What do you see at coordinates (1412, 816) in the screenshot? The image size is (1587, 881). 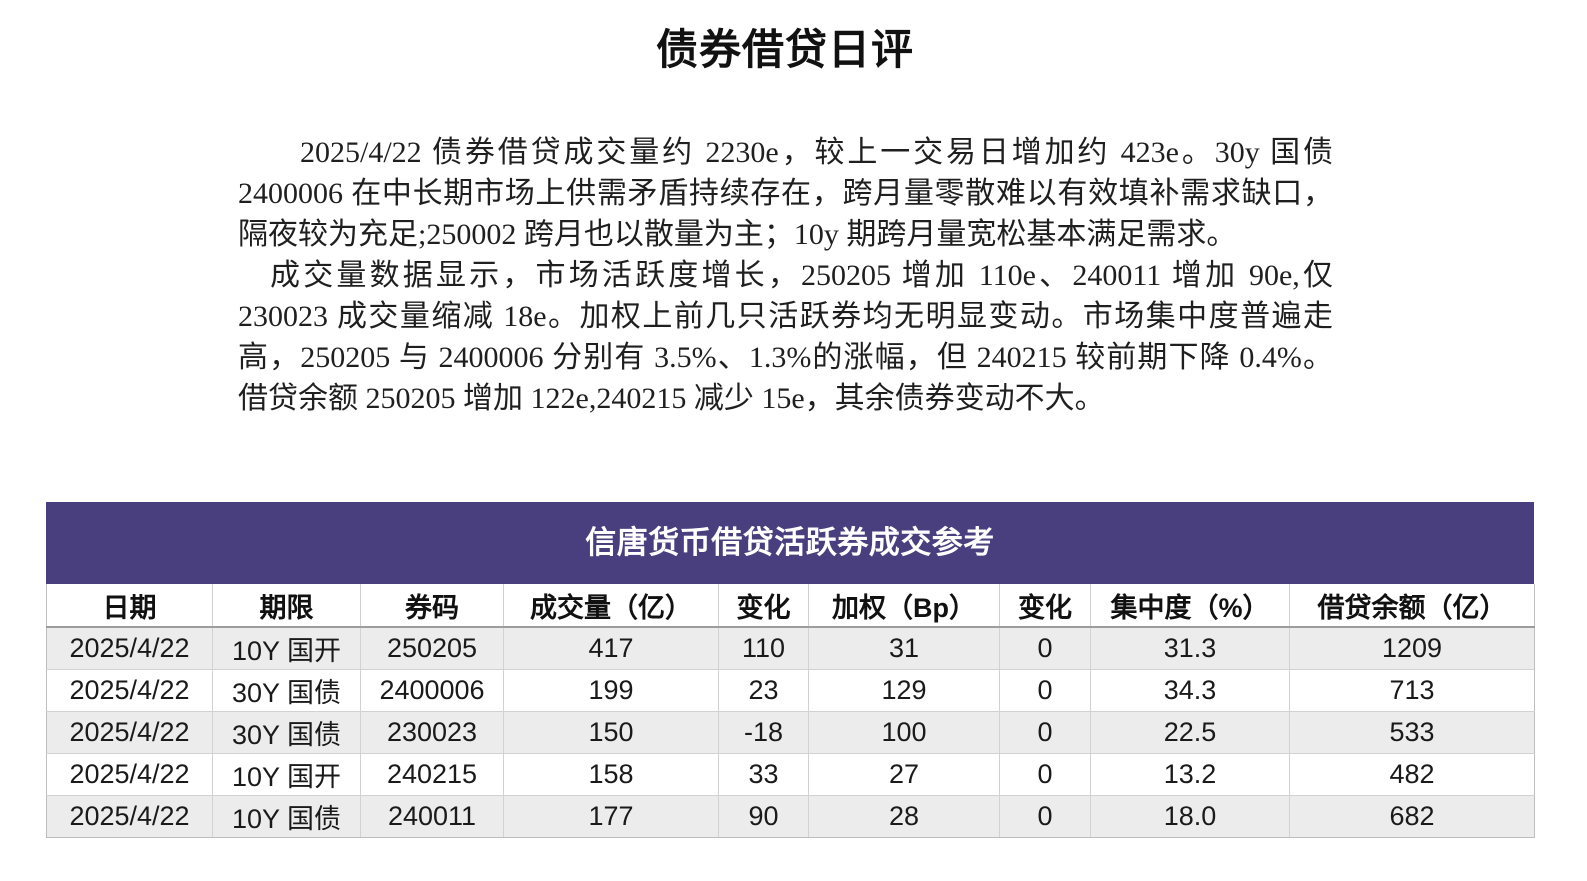 I see `cell-loan-balance: 682` at bounding box center [1412, 816].